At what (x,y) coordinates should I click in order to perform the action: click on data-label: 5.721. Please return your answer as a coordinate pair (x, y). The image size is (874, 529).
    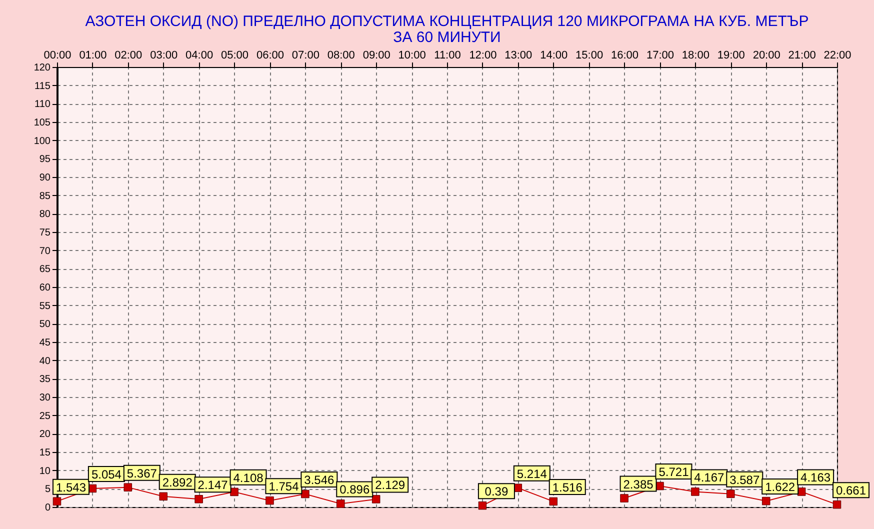
    Looking at the image, I should click on (674, 472).